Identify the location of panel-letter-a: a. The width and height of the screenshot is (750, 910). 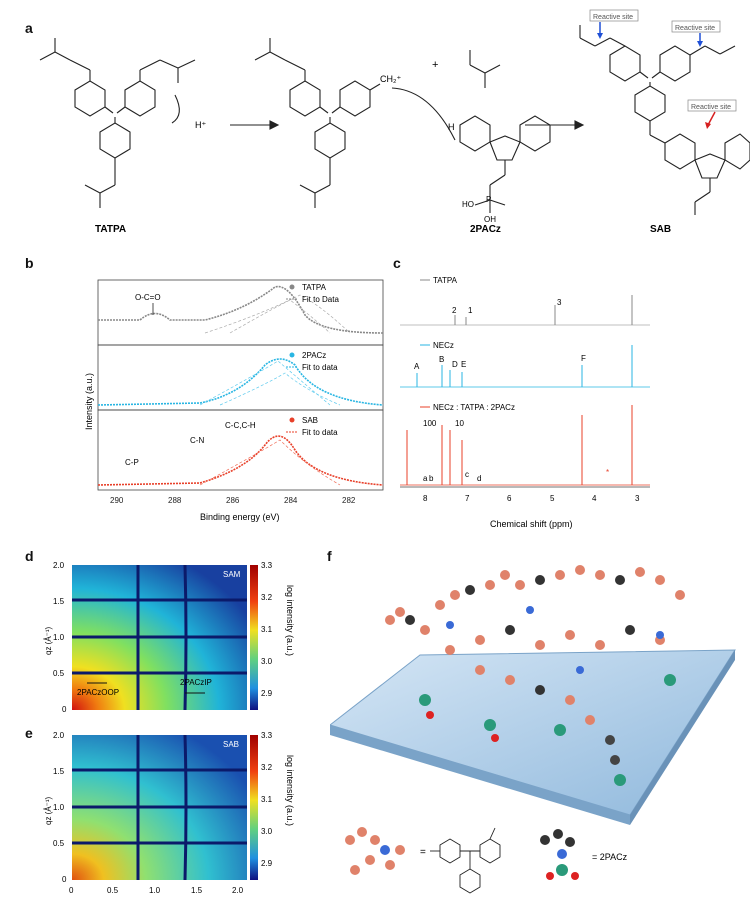
(29, 28).